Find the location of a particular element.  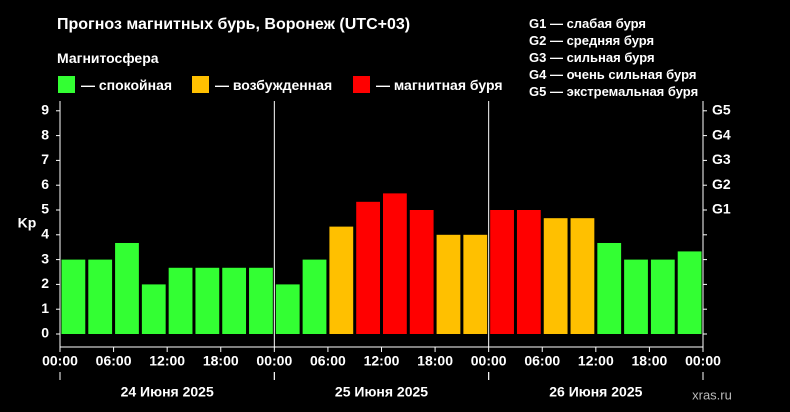

legend-excited: — возбужденная is located at coordinates (262, 84).